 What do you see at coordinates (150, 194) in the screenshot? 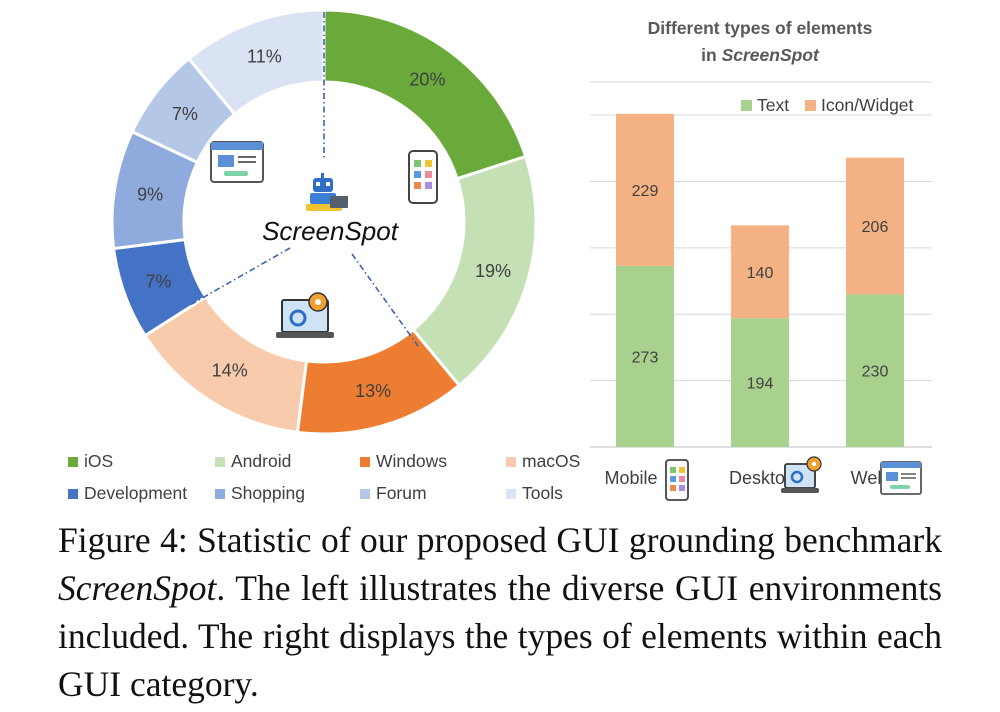
I see `donut-slice-label-shopping: 9%` at bounding box center [150, 194].